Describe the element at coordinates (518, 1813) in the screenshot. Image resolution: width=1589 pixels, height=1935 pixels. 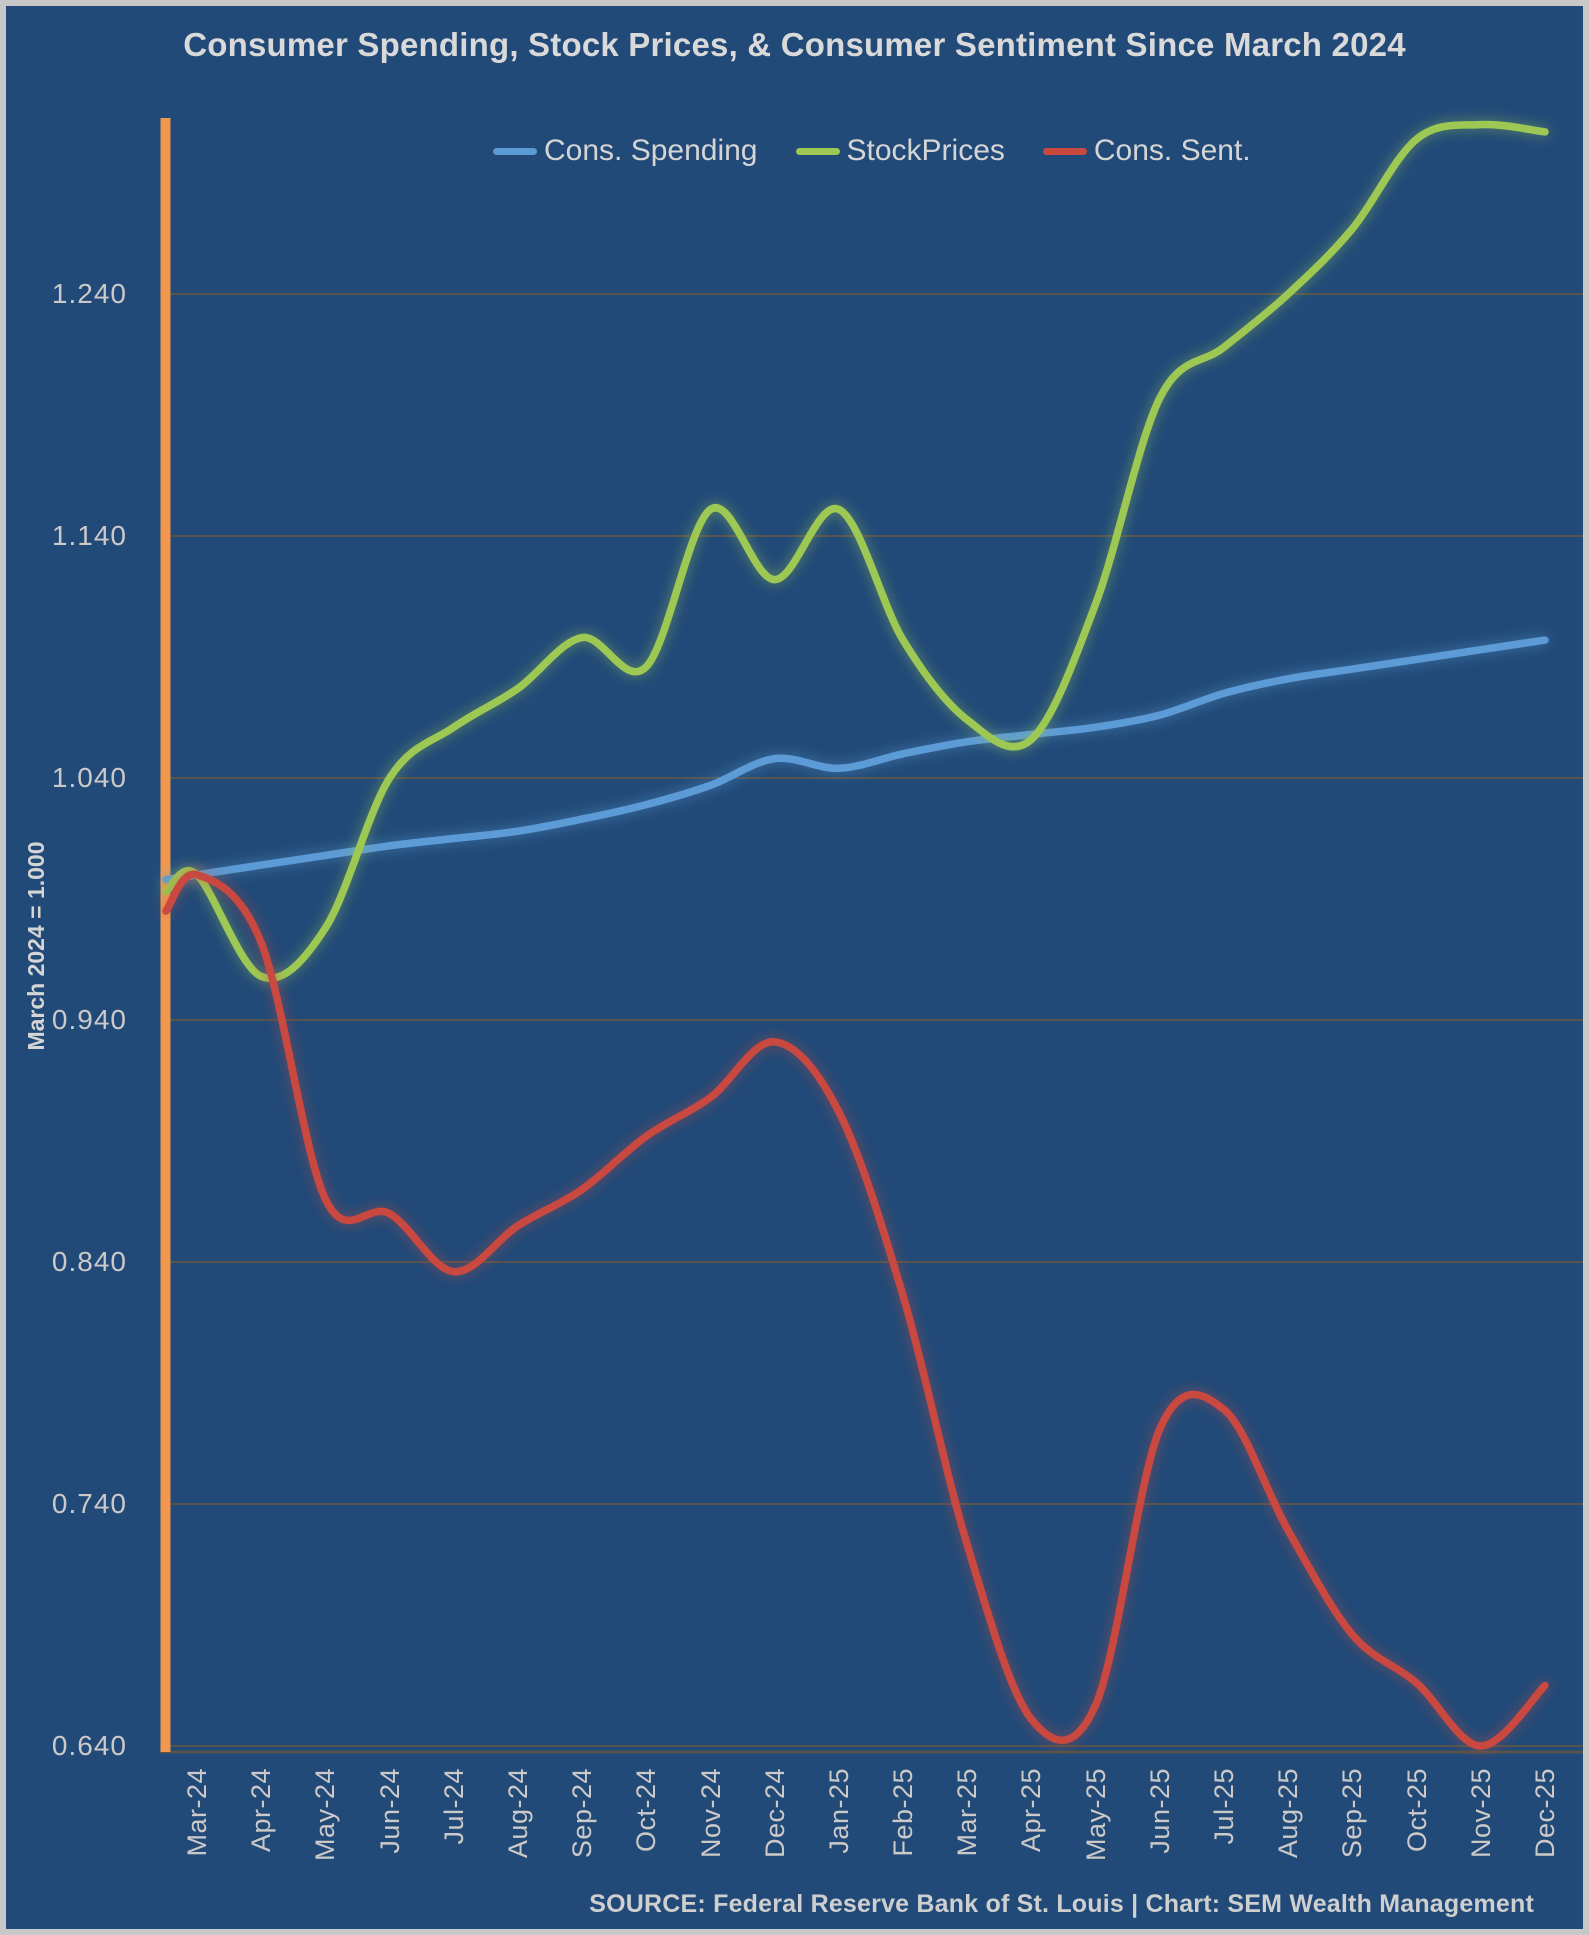
I see `x-tick-label: Aug-24` at that location.